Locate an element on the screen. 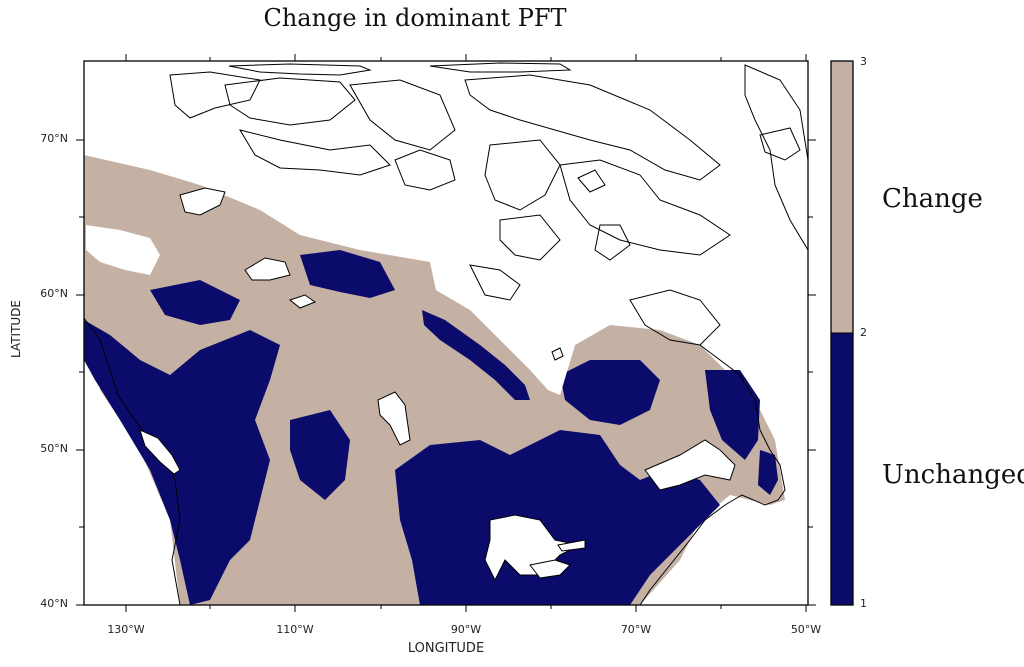 The width and height of the screenshot is (1024, 667). unchanged-region-south is located at coordinates (557, 517).